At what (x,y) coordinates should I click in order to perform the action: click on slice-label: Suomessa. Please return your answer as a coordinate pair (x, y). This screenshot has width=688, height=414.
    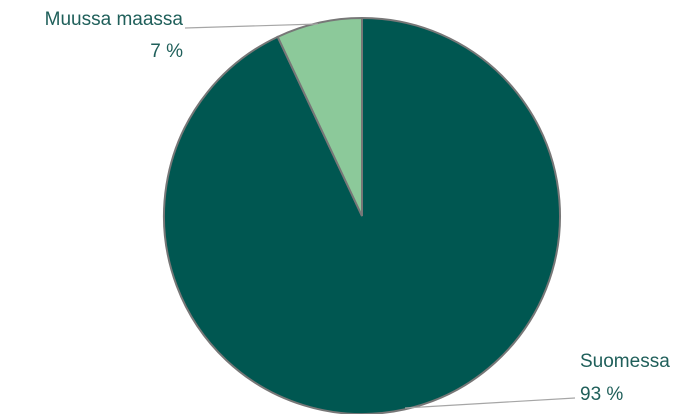
    Looking at the image, I should click on (625, 361).